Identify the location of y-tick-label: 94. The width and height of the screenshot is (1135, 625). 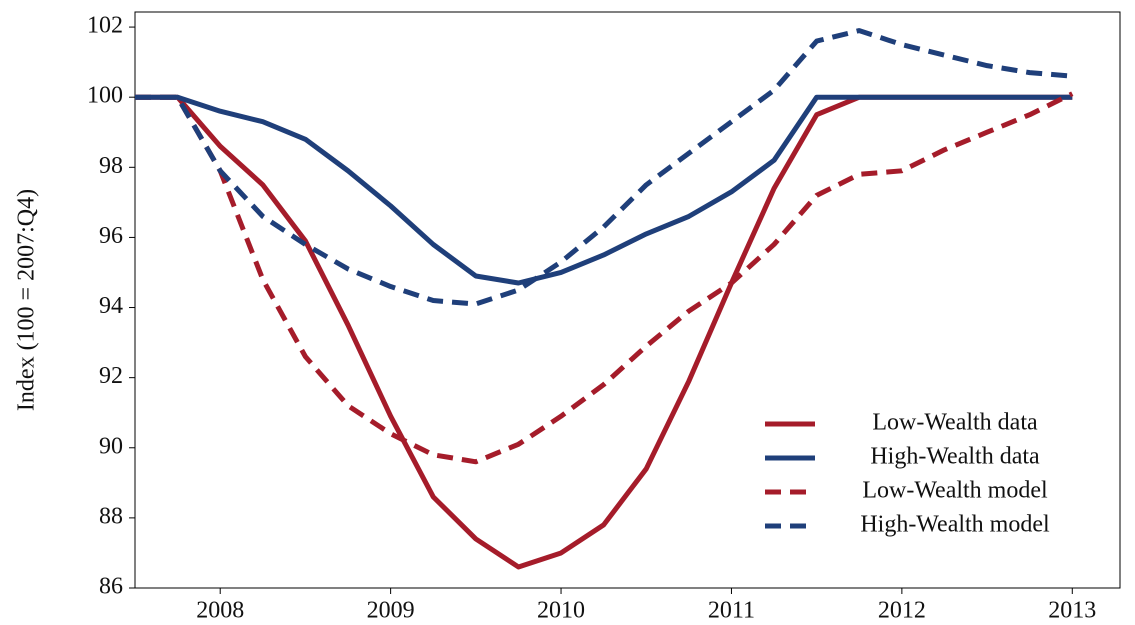
(111, 306).